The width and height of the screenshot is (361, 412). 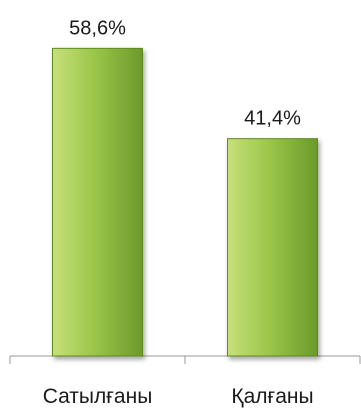 I want to click on data-label-1: 58,6%, so click(x=97, y=28).